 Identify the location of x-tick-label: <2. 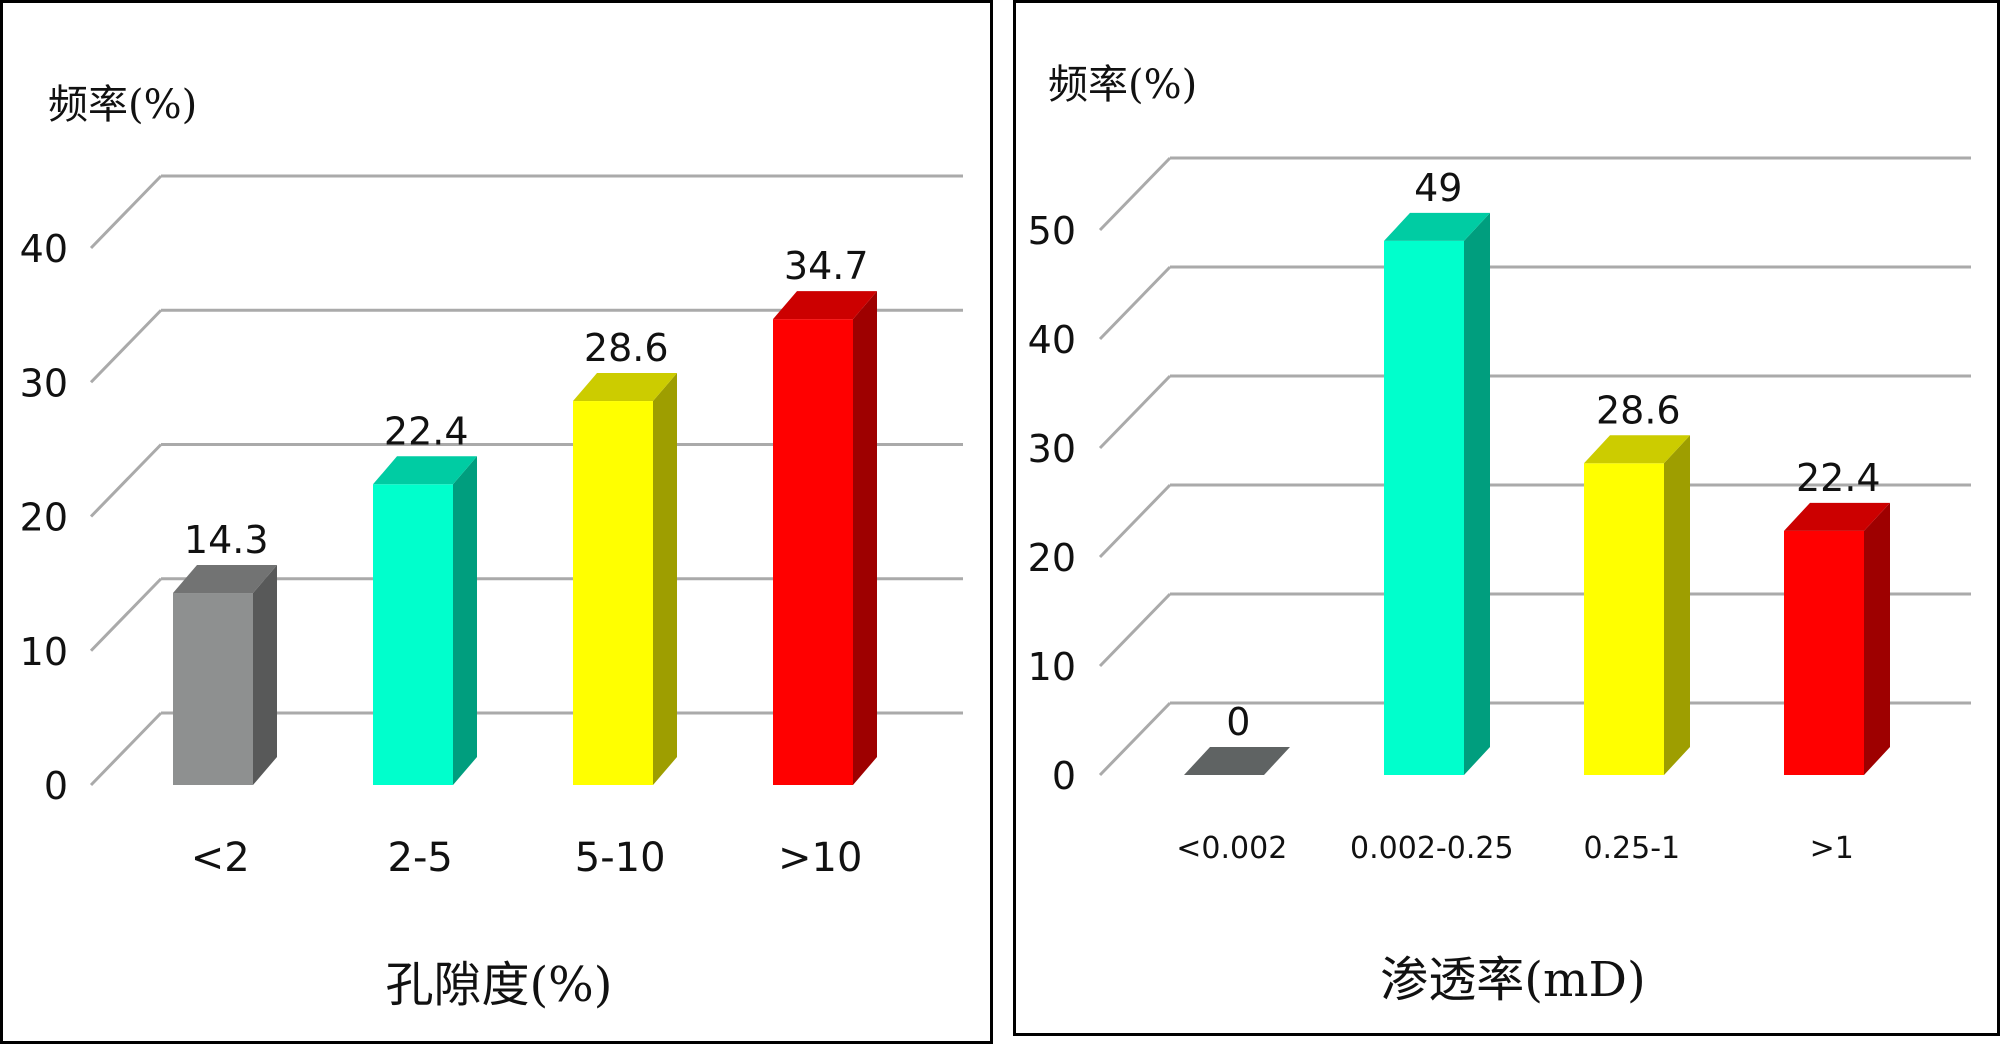
(220, 858).